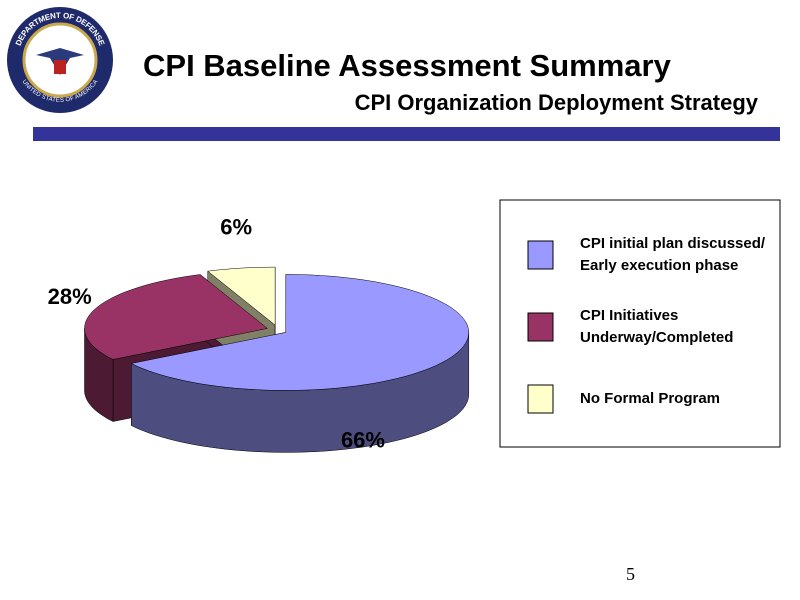 Image resolution: width=800 pixels, height=600 pixels. Describe the element at coordinates (236, 227) in the screenshot. I see `data-label: 6%` at that location.